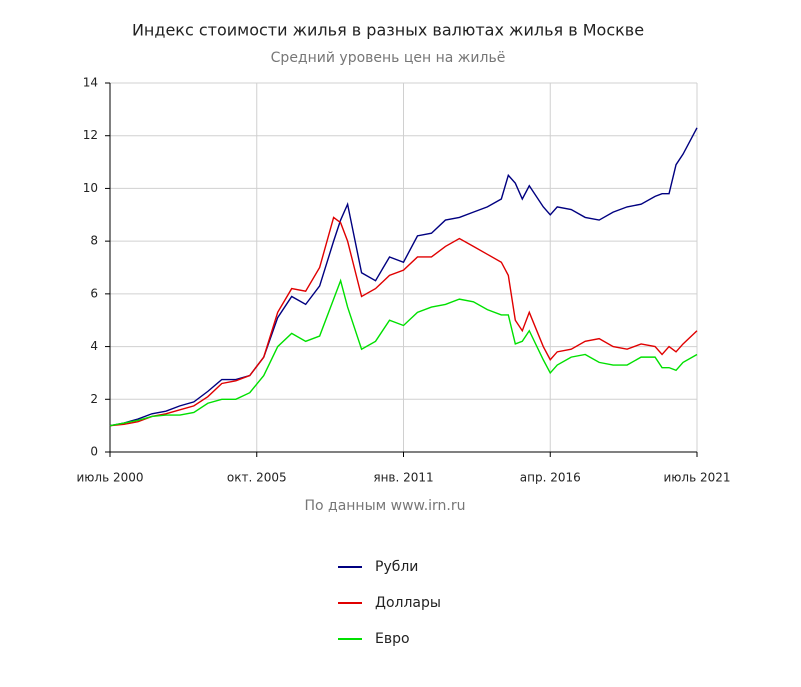 Image resolution: width=801 pixels, height=687 pixels. Describe the element at coordinates (403, 478) in the screenshot. I see `x-tick-label: янв. 2011` at that location.